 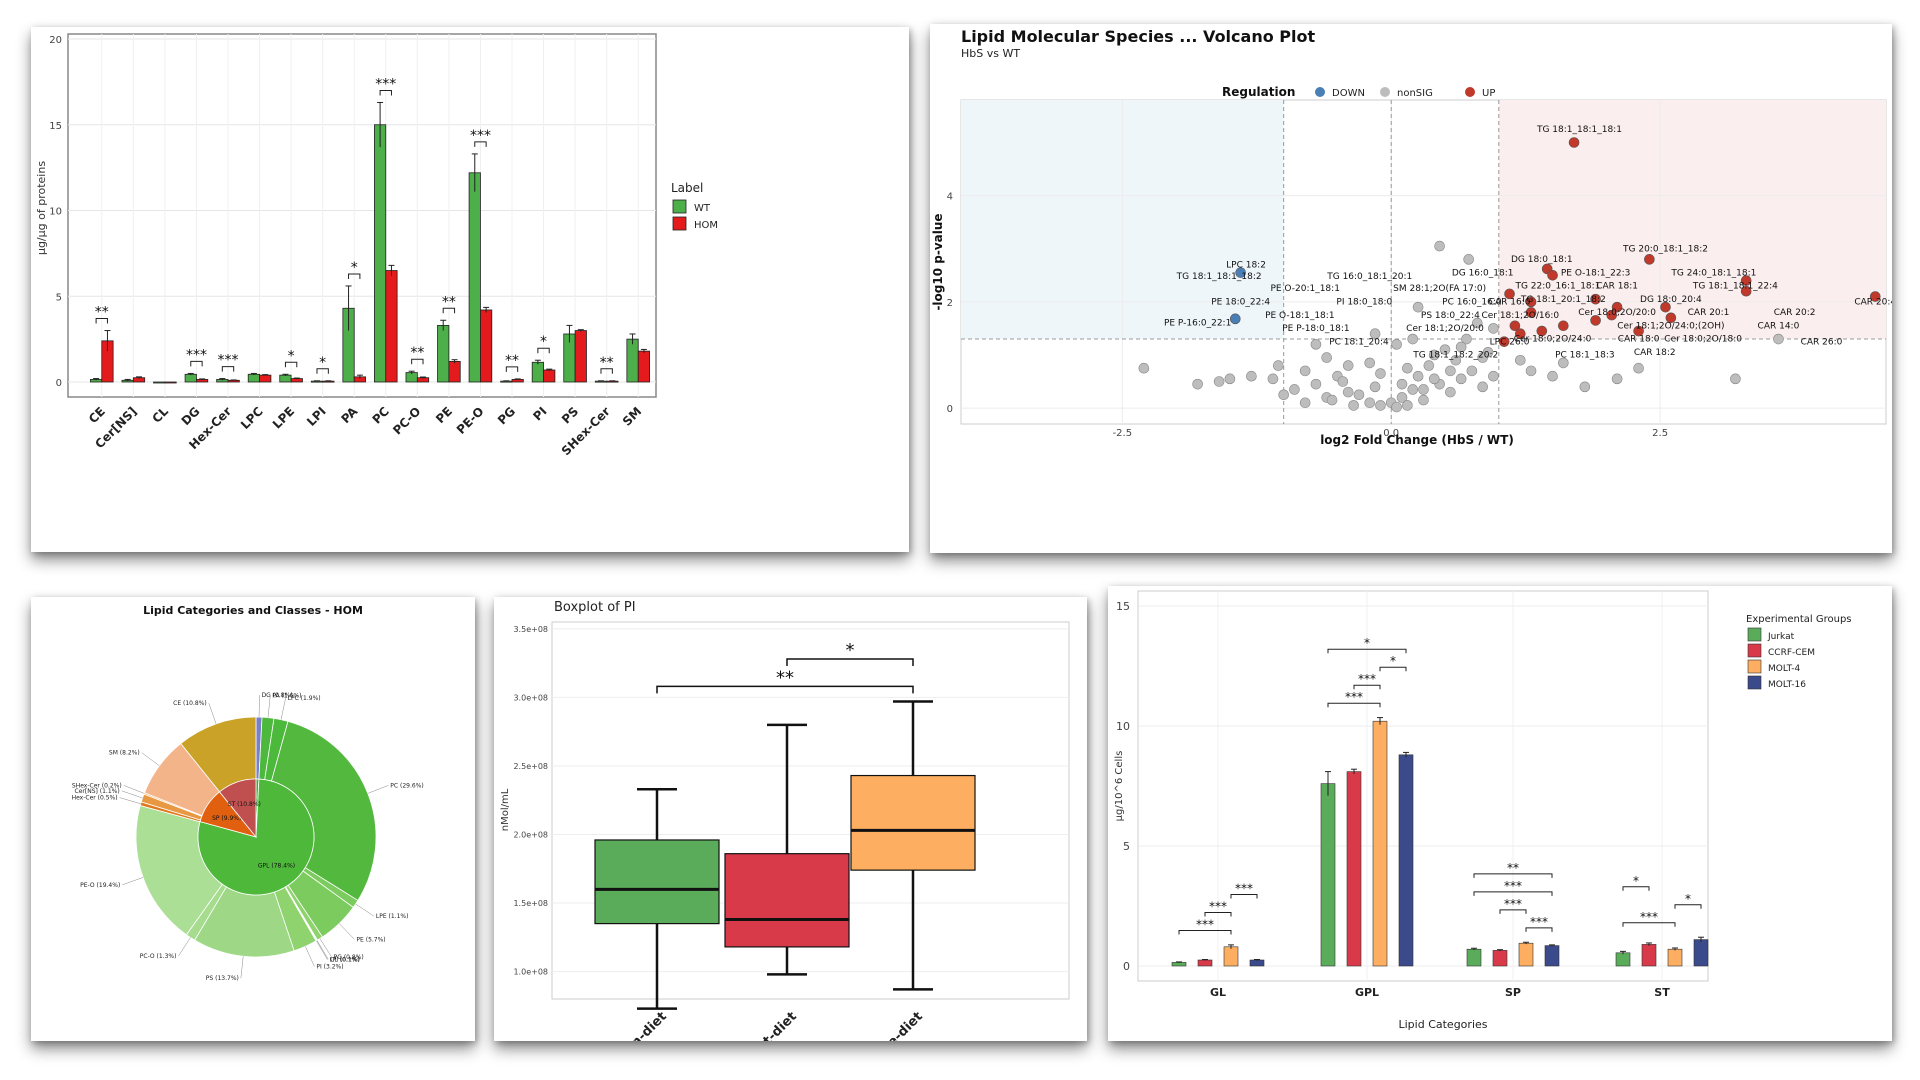 What do you see at coordinates (1138, 36) in the screenshot?
I see `chart-title: Lipid Molecular Species ... Volcano Plot` at bounding box center [1138, 36].